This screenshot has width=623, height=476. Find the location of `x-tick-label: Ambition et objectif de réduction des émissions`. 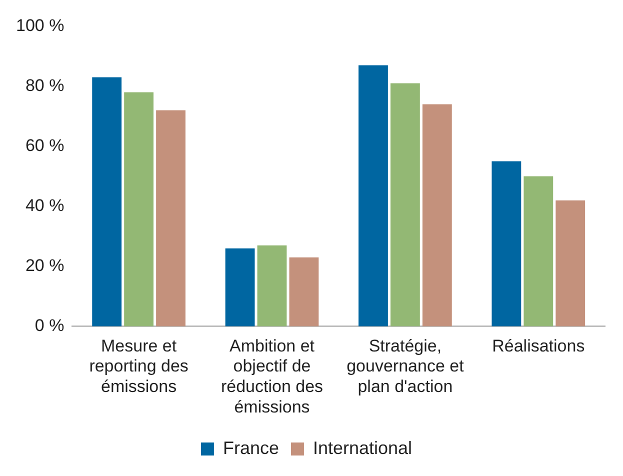

x-tick-label: Ambition et objectif de réduction des émissions is located at coordinates (272, 376).